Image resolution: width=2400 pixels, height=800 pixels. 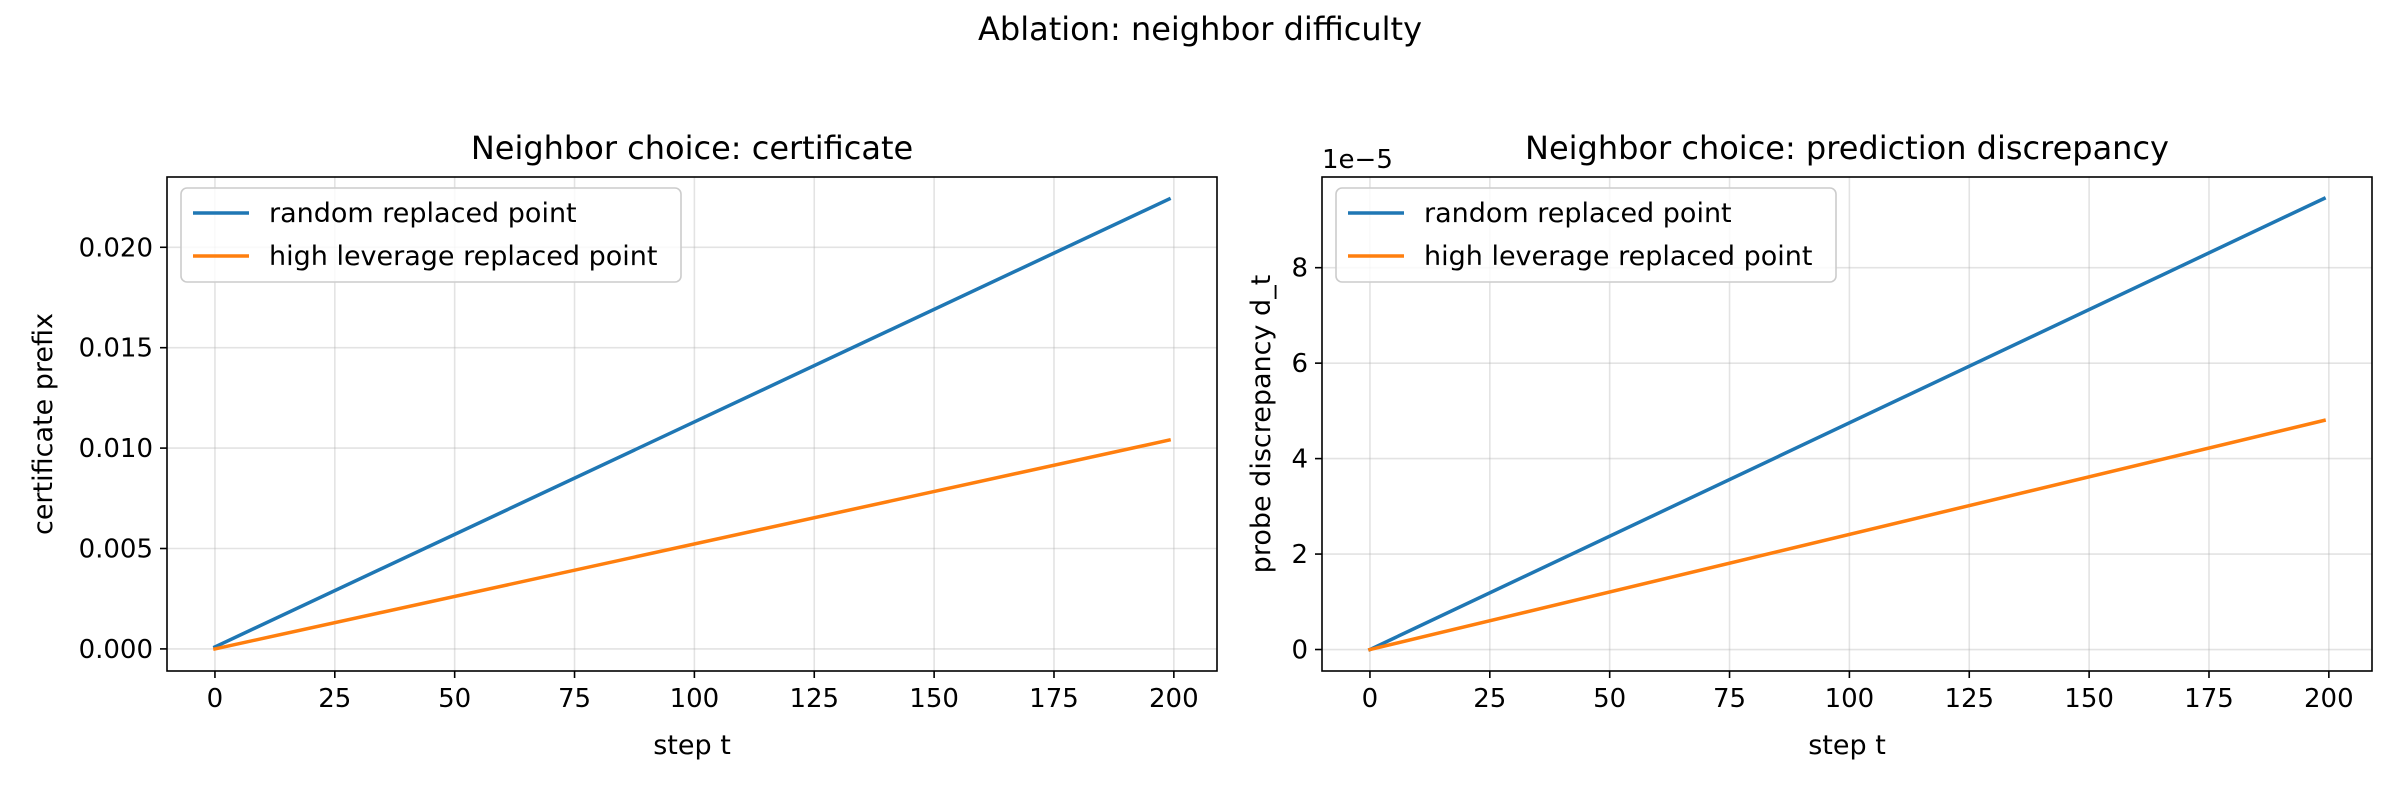 I want to click on x-tick-label-certificate: 0, so click(x=215, y=699).